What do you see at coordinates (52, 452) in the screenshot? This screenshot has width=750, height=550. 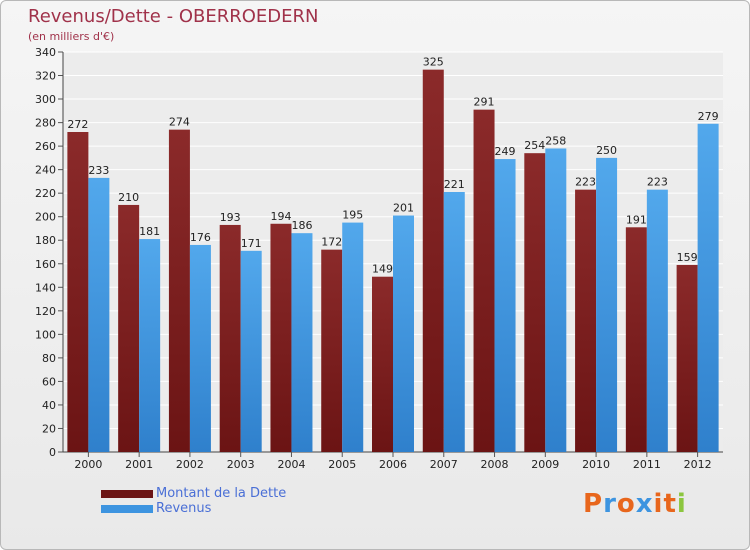 I see `y-tick-label: 0` at bounding box center [52, 452].